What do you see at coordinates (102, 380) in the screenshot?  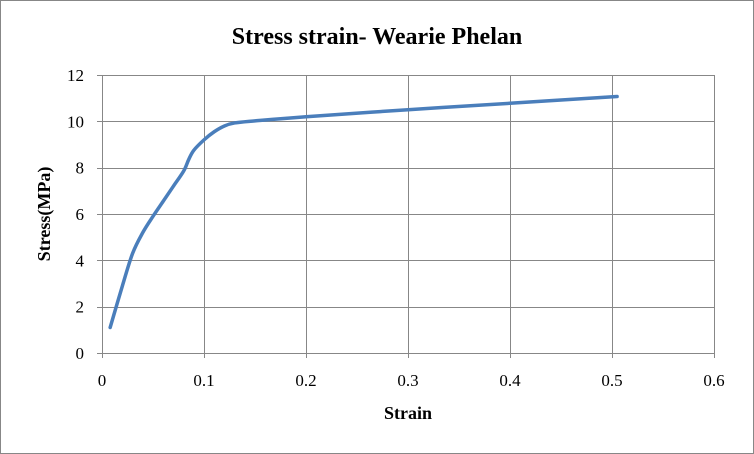 I see `x-tick-label: 0` at bounding box center [102, 380].